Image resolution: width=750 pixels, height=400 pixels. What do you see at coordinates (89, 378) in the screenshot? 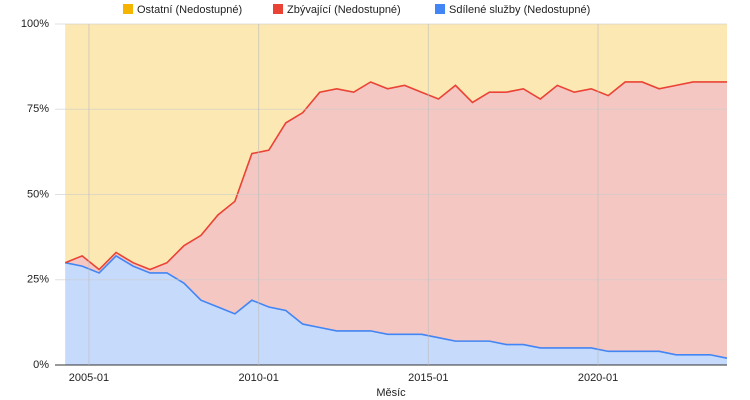
I see `x-tick-label: 2005-01` at bounding box center [89, 378].